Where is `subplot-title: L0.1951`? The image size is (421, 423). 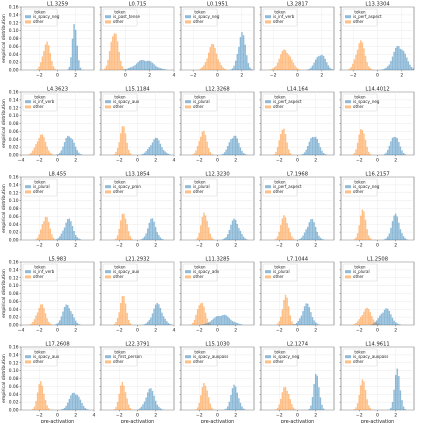
subplot-title: L0.1951 is located at coordinates (217, 5).